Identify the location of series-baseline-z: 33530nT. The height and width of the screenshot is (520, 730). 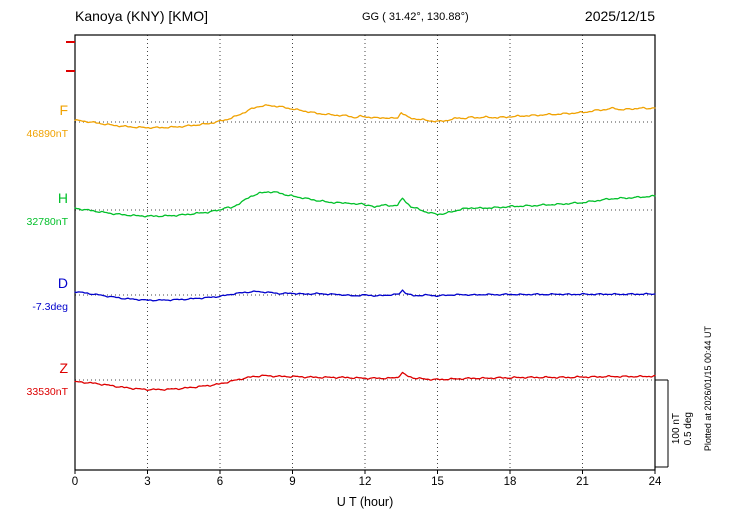
(47, 392).